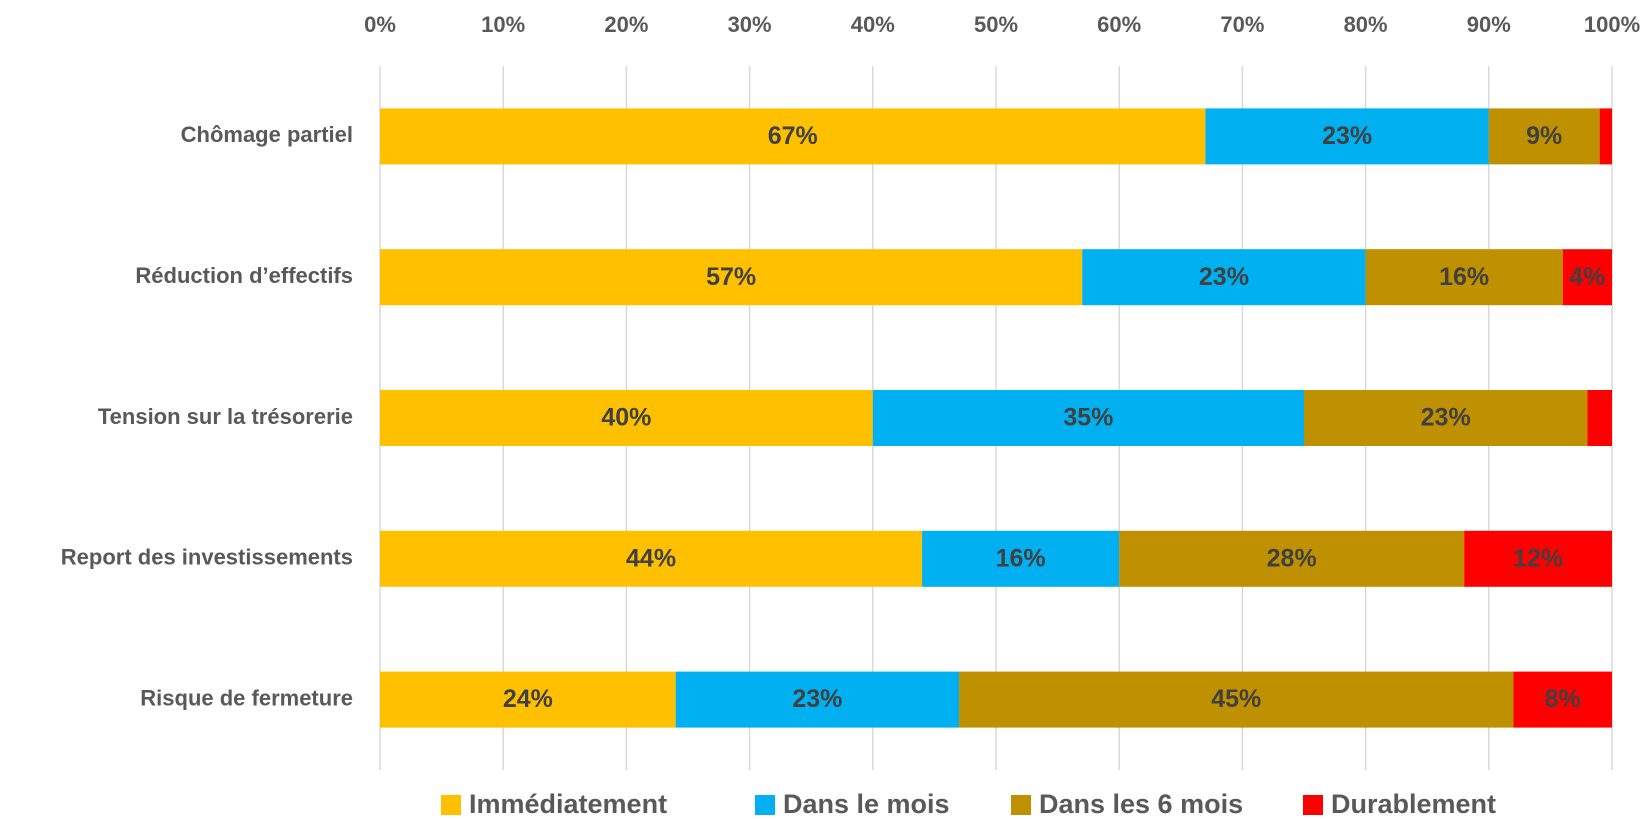 This screenshot has width=1652, height=819. Describe the element at coordinates (1366, 24) in the screenshot. I see `x-tick-label: 80%` at that location.